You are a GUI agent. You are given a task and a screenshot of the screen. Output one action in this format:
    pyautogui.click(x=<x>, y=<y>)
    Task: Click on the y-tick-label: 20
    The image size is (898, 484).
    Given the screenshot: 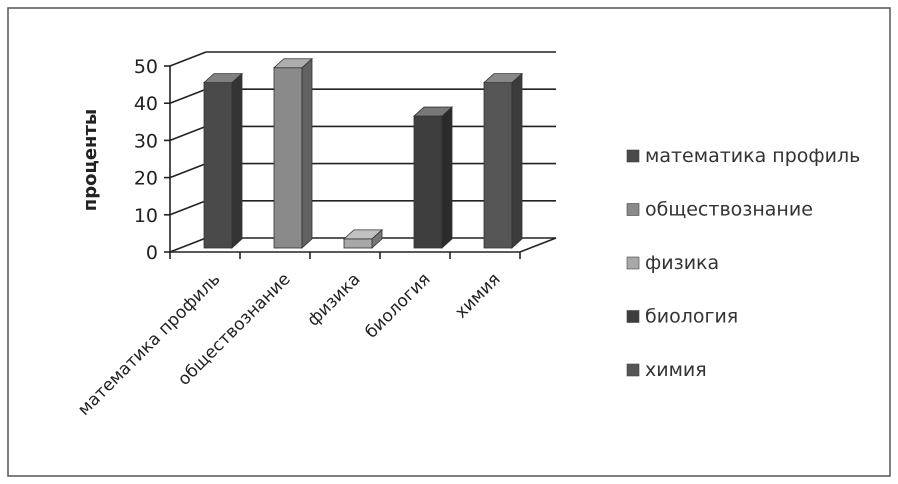 What is the action you would take?
    pyautogui.click(x=146, y=179)
    